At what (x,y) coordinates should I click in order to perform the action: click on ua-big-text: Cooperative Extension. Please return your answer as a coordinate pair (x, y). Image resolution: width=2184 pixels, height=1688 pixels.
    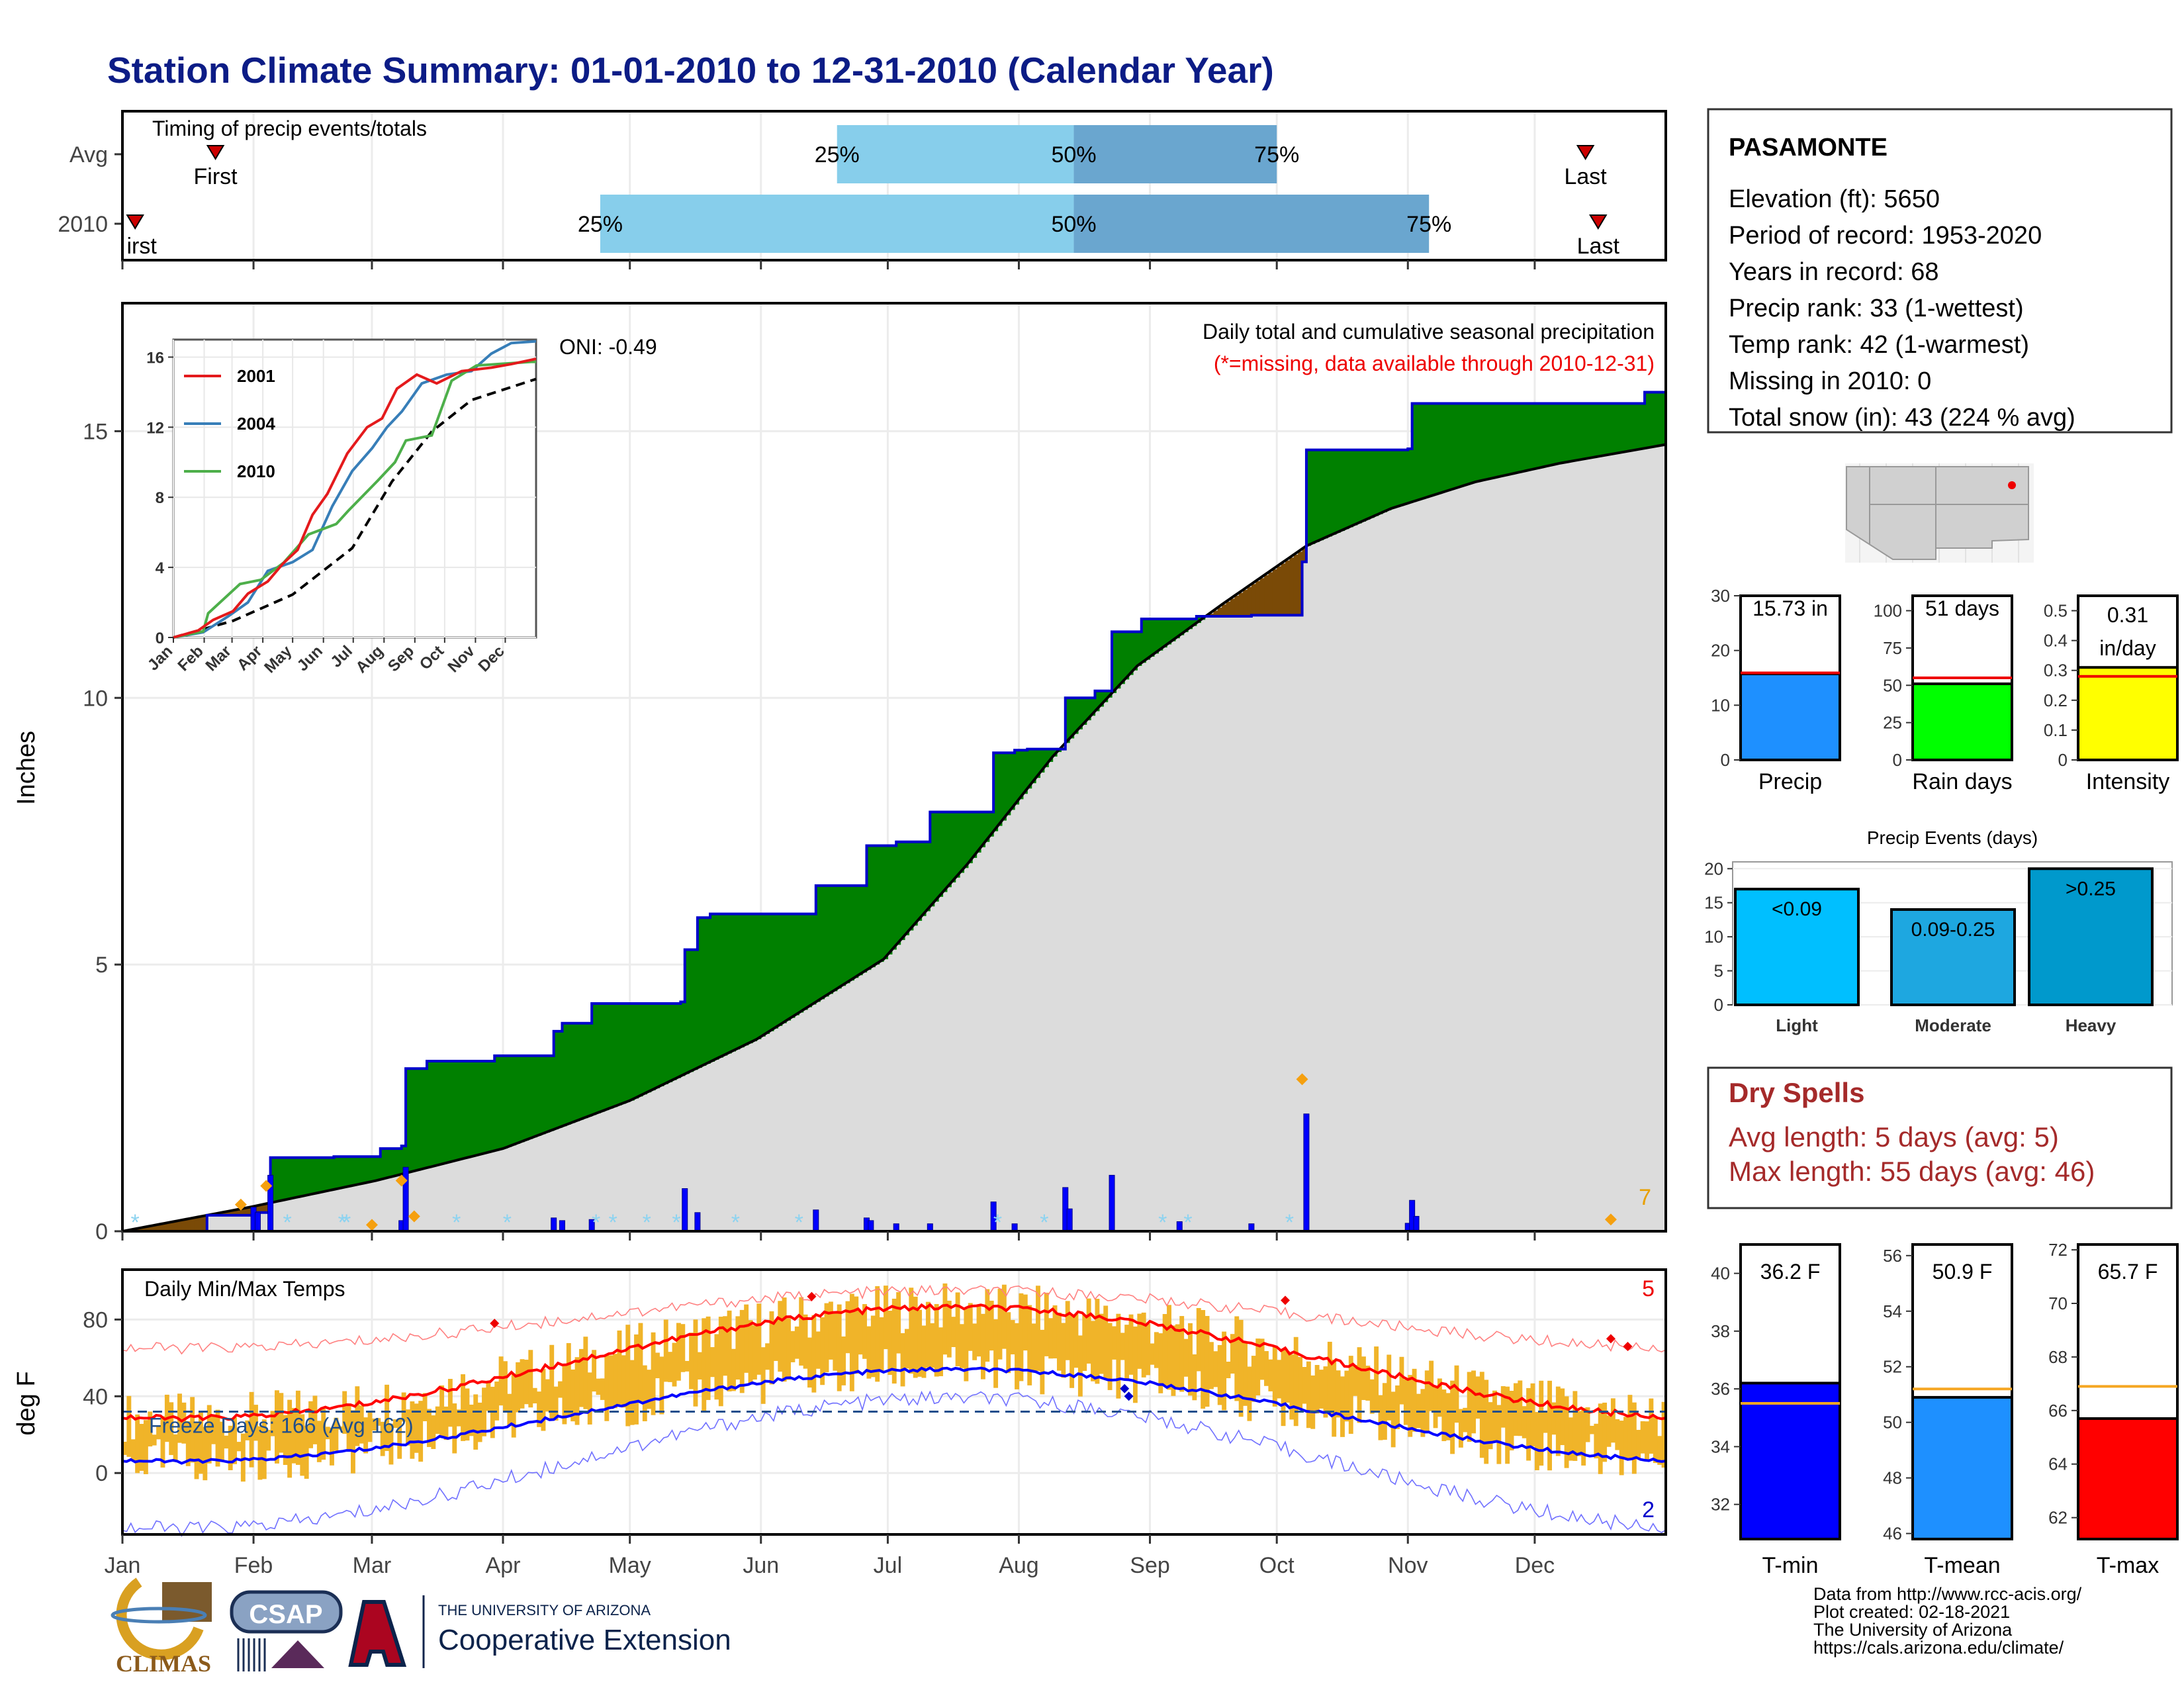
    Looking at the image, I should click on (584, 1640).